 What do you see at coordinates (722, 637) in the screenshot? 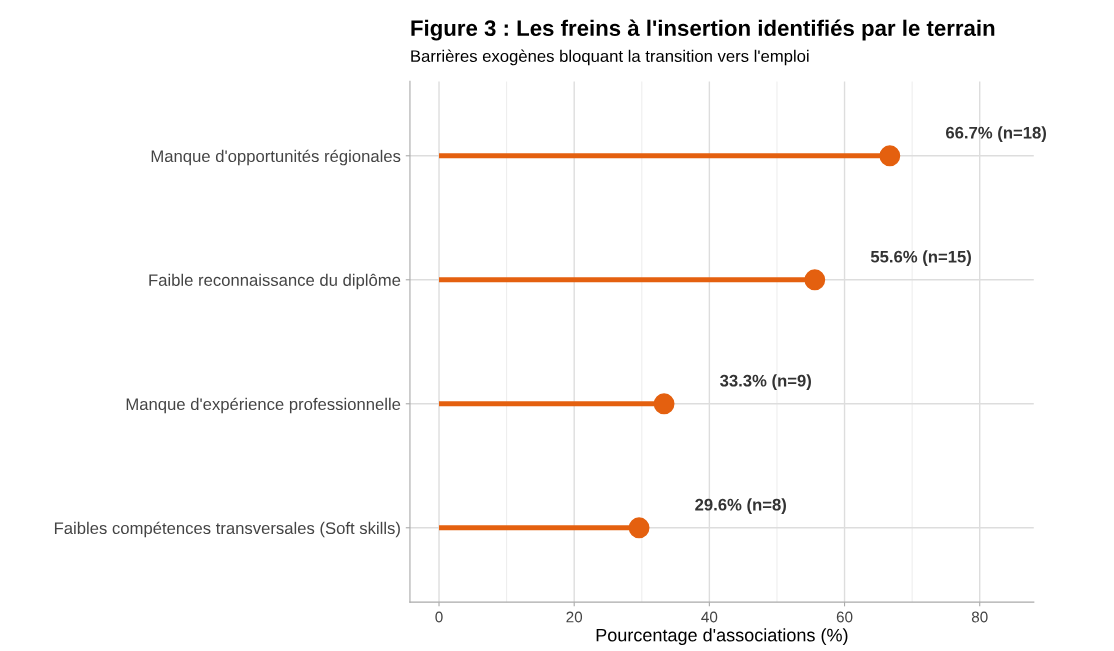
I see `x-axis-title: Pourcentage d'associations (%)` at bounding box center [722, 637].